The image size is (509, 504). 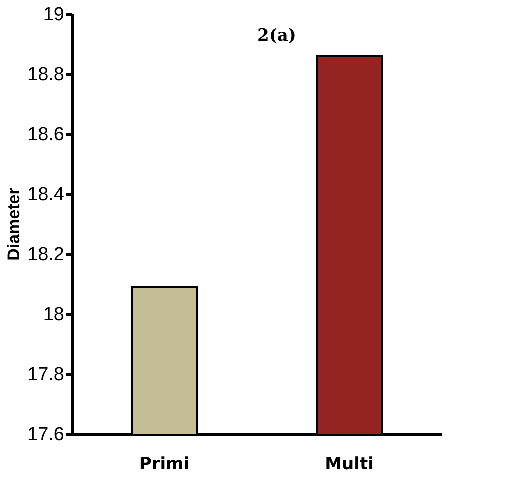 I want to click on text: 2(a), so click(x=277, y=36).